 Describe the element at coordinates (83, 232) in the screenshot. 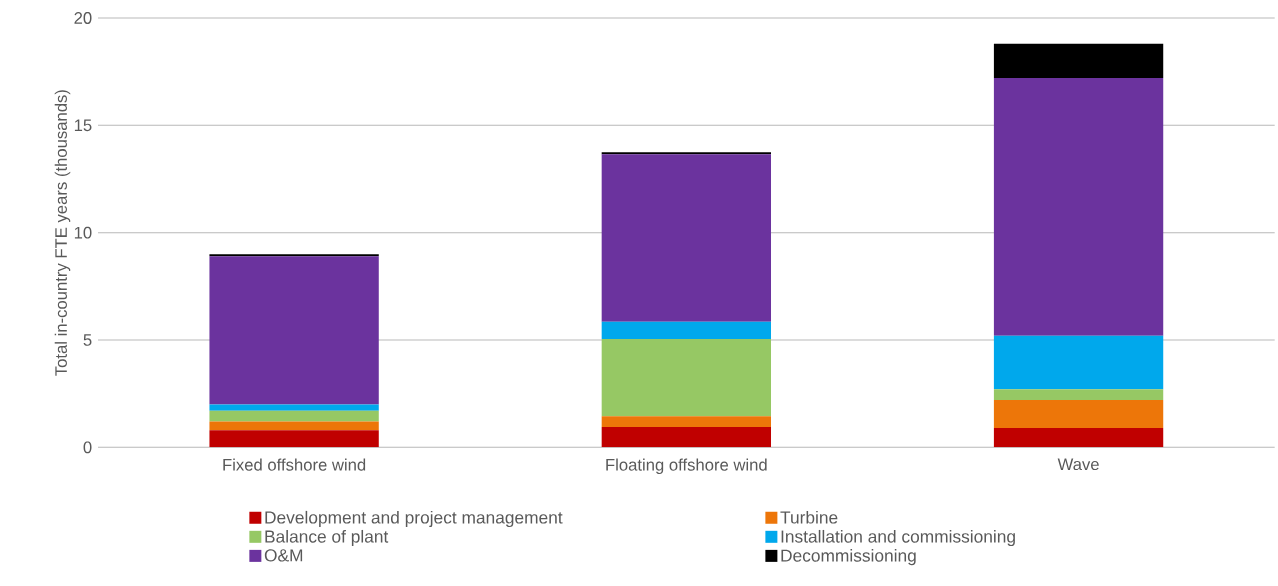

I see `y-tick-label: 10` at that location.